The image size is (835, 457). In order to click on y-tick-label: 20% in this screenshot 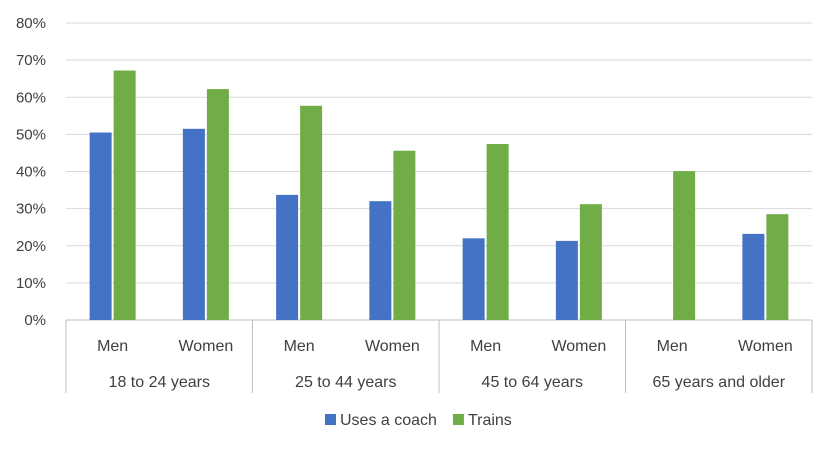, I will do `click(31, 246)`.